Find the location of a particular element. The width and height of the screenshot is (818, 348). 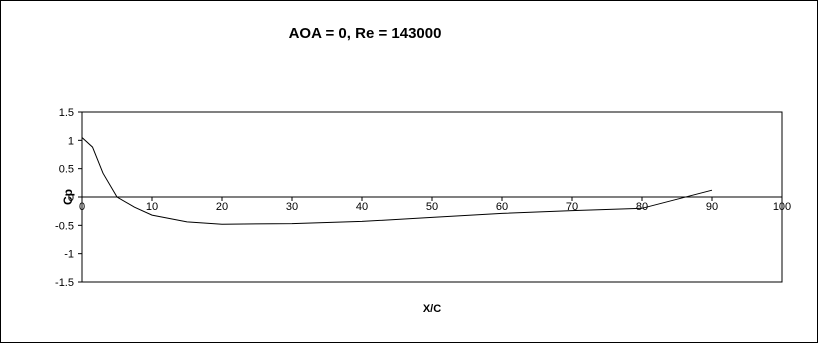

y-axis: 1.5 1 0.5 0 -0.5 -1 -1.5 is located at coordinates (68, 198).